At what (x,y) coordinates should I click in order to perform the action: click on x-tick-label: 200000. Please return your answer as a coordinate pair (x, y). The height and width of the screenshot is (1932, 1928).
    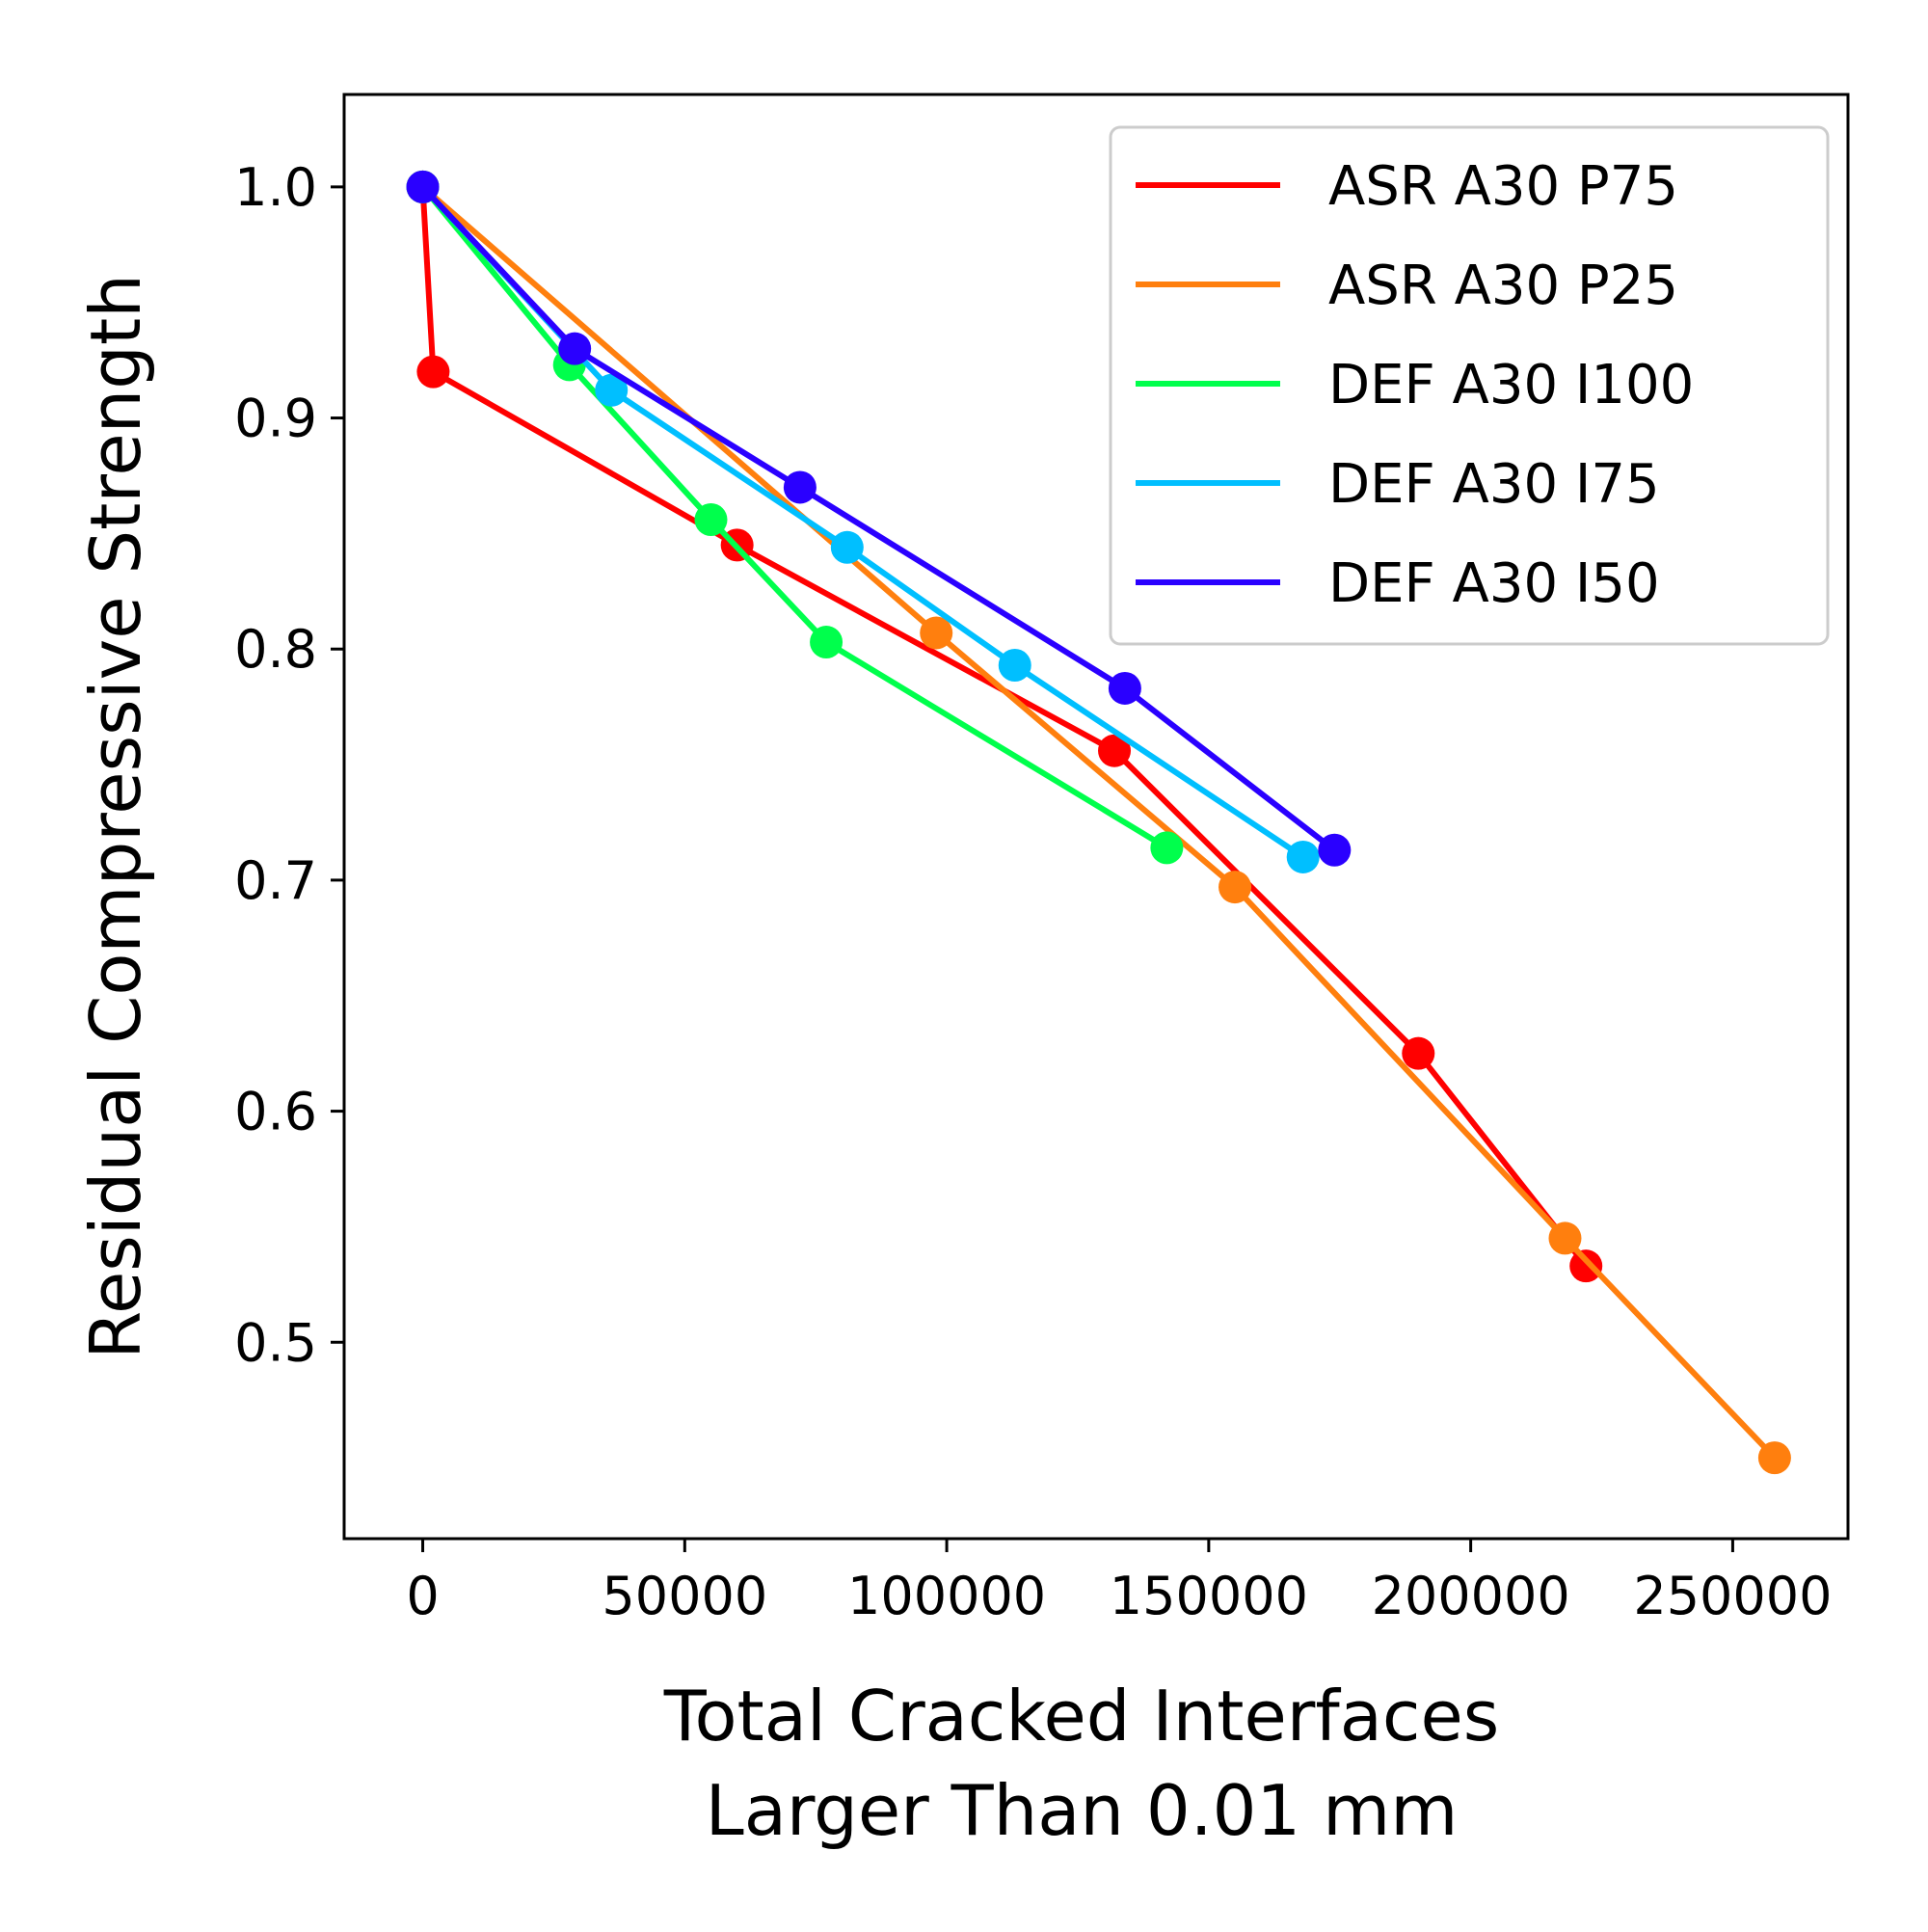
    Looking at the image, I should click on (1471, 1596).